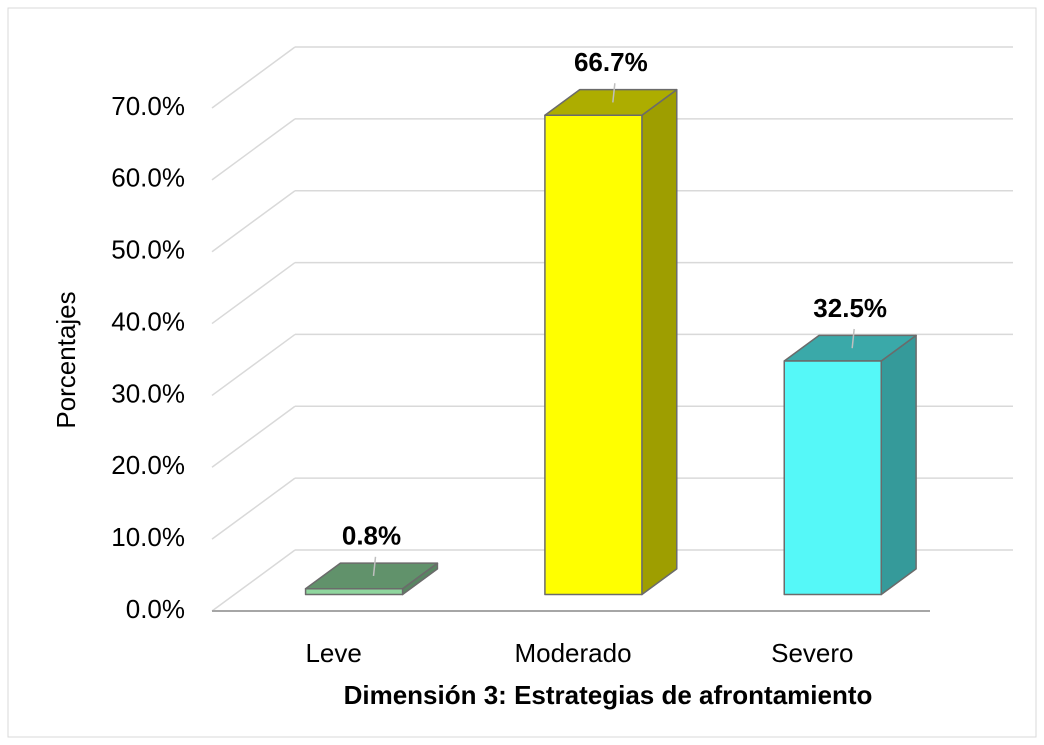  I want to click on x-tick-label: Leve, so click(333, 653).